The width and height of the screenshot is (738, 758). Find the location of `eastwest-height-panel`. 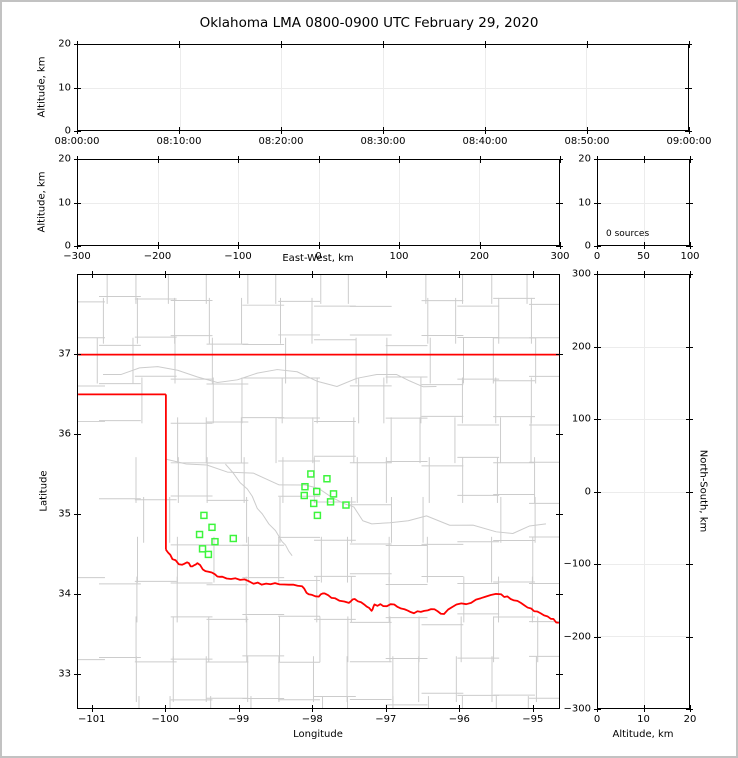

eastwest-height-panel is located at coordinates (318, 202).